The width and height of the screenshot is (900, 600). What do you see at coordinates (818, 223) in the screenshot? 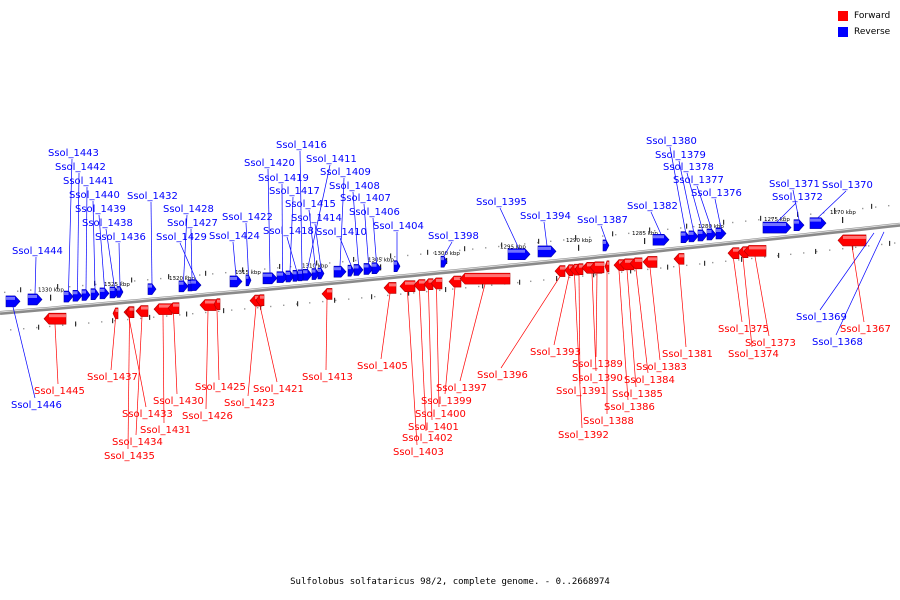
I see `gene-ssol-1370-body` at bounding box center [818, 223].